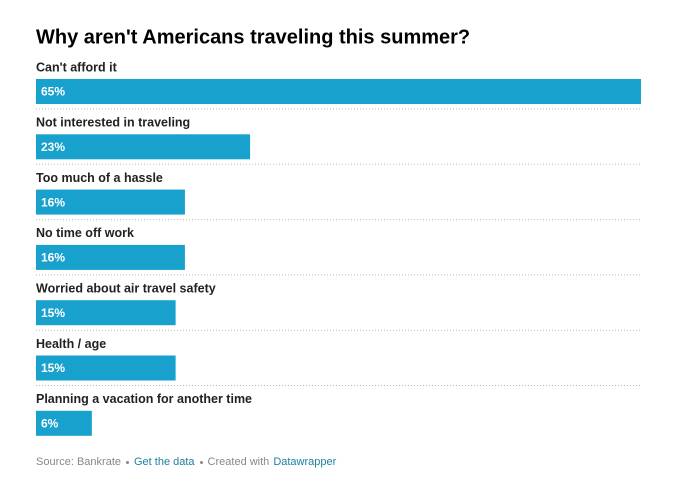  Describe the element at coordinates (85, 233) in the screenshot. I see `category-label: No time off work` at that location.